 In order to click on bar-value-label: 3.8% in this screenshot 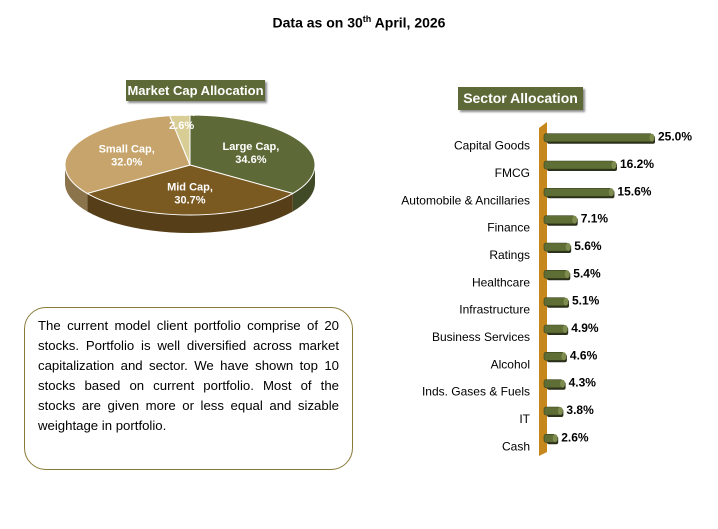, I will do `click(580, 410)`.